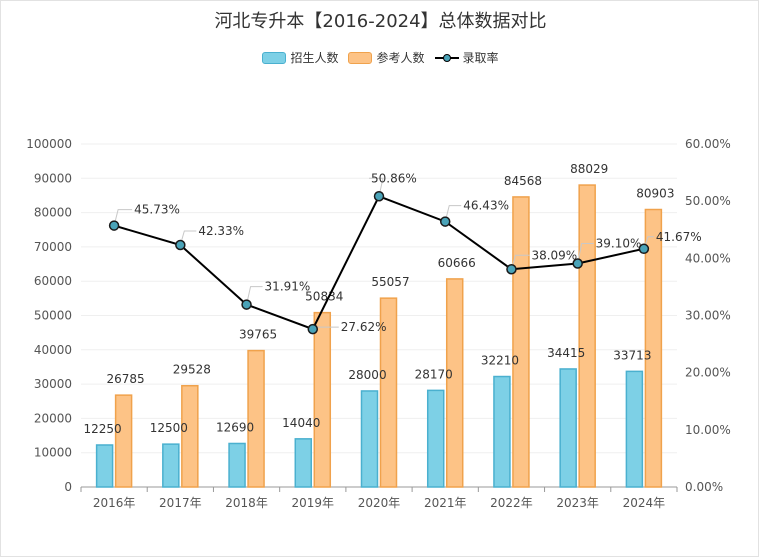 This screenshot has height=558, width=759. Describe the element at coordinates (379, 503) in the screenshot. I see `x-tick-label: 2020年` at that location.